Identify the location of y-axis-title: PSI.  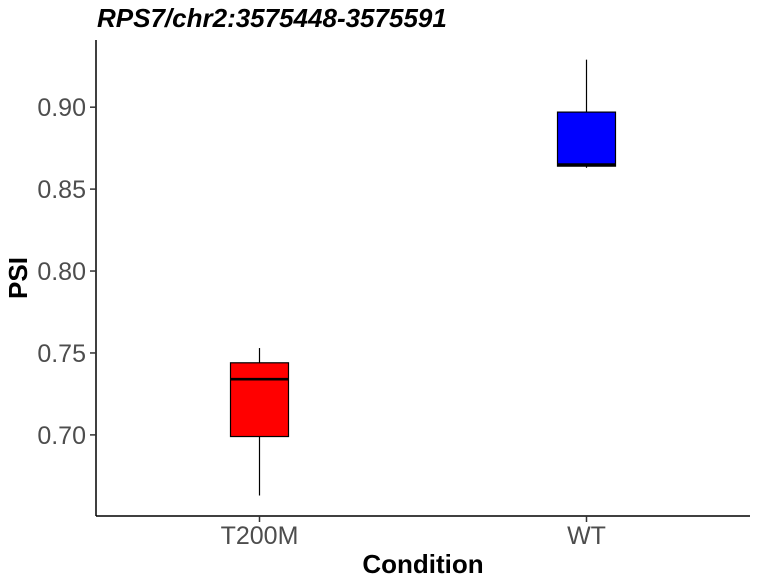
(18, 278).